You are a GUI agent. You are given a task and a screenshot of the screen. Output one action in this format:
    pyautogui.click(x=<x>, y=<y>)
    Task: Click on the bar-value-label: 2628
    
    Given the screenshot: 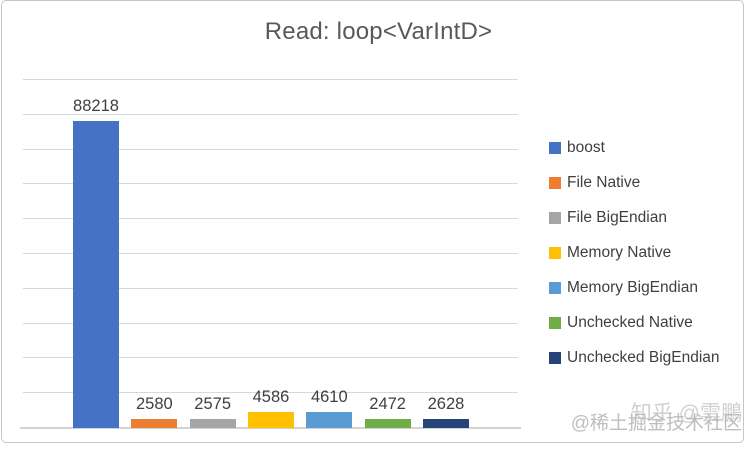 What is the action you would take?
    pyautogui.click(x=446, y=403)
    